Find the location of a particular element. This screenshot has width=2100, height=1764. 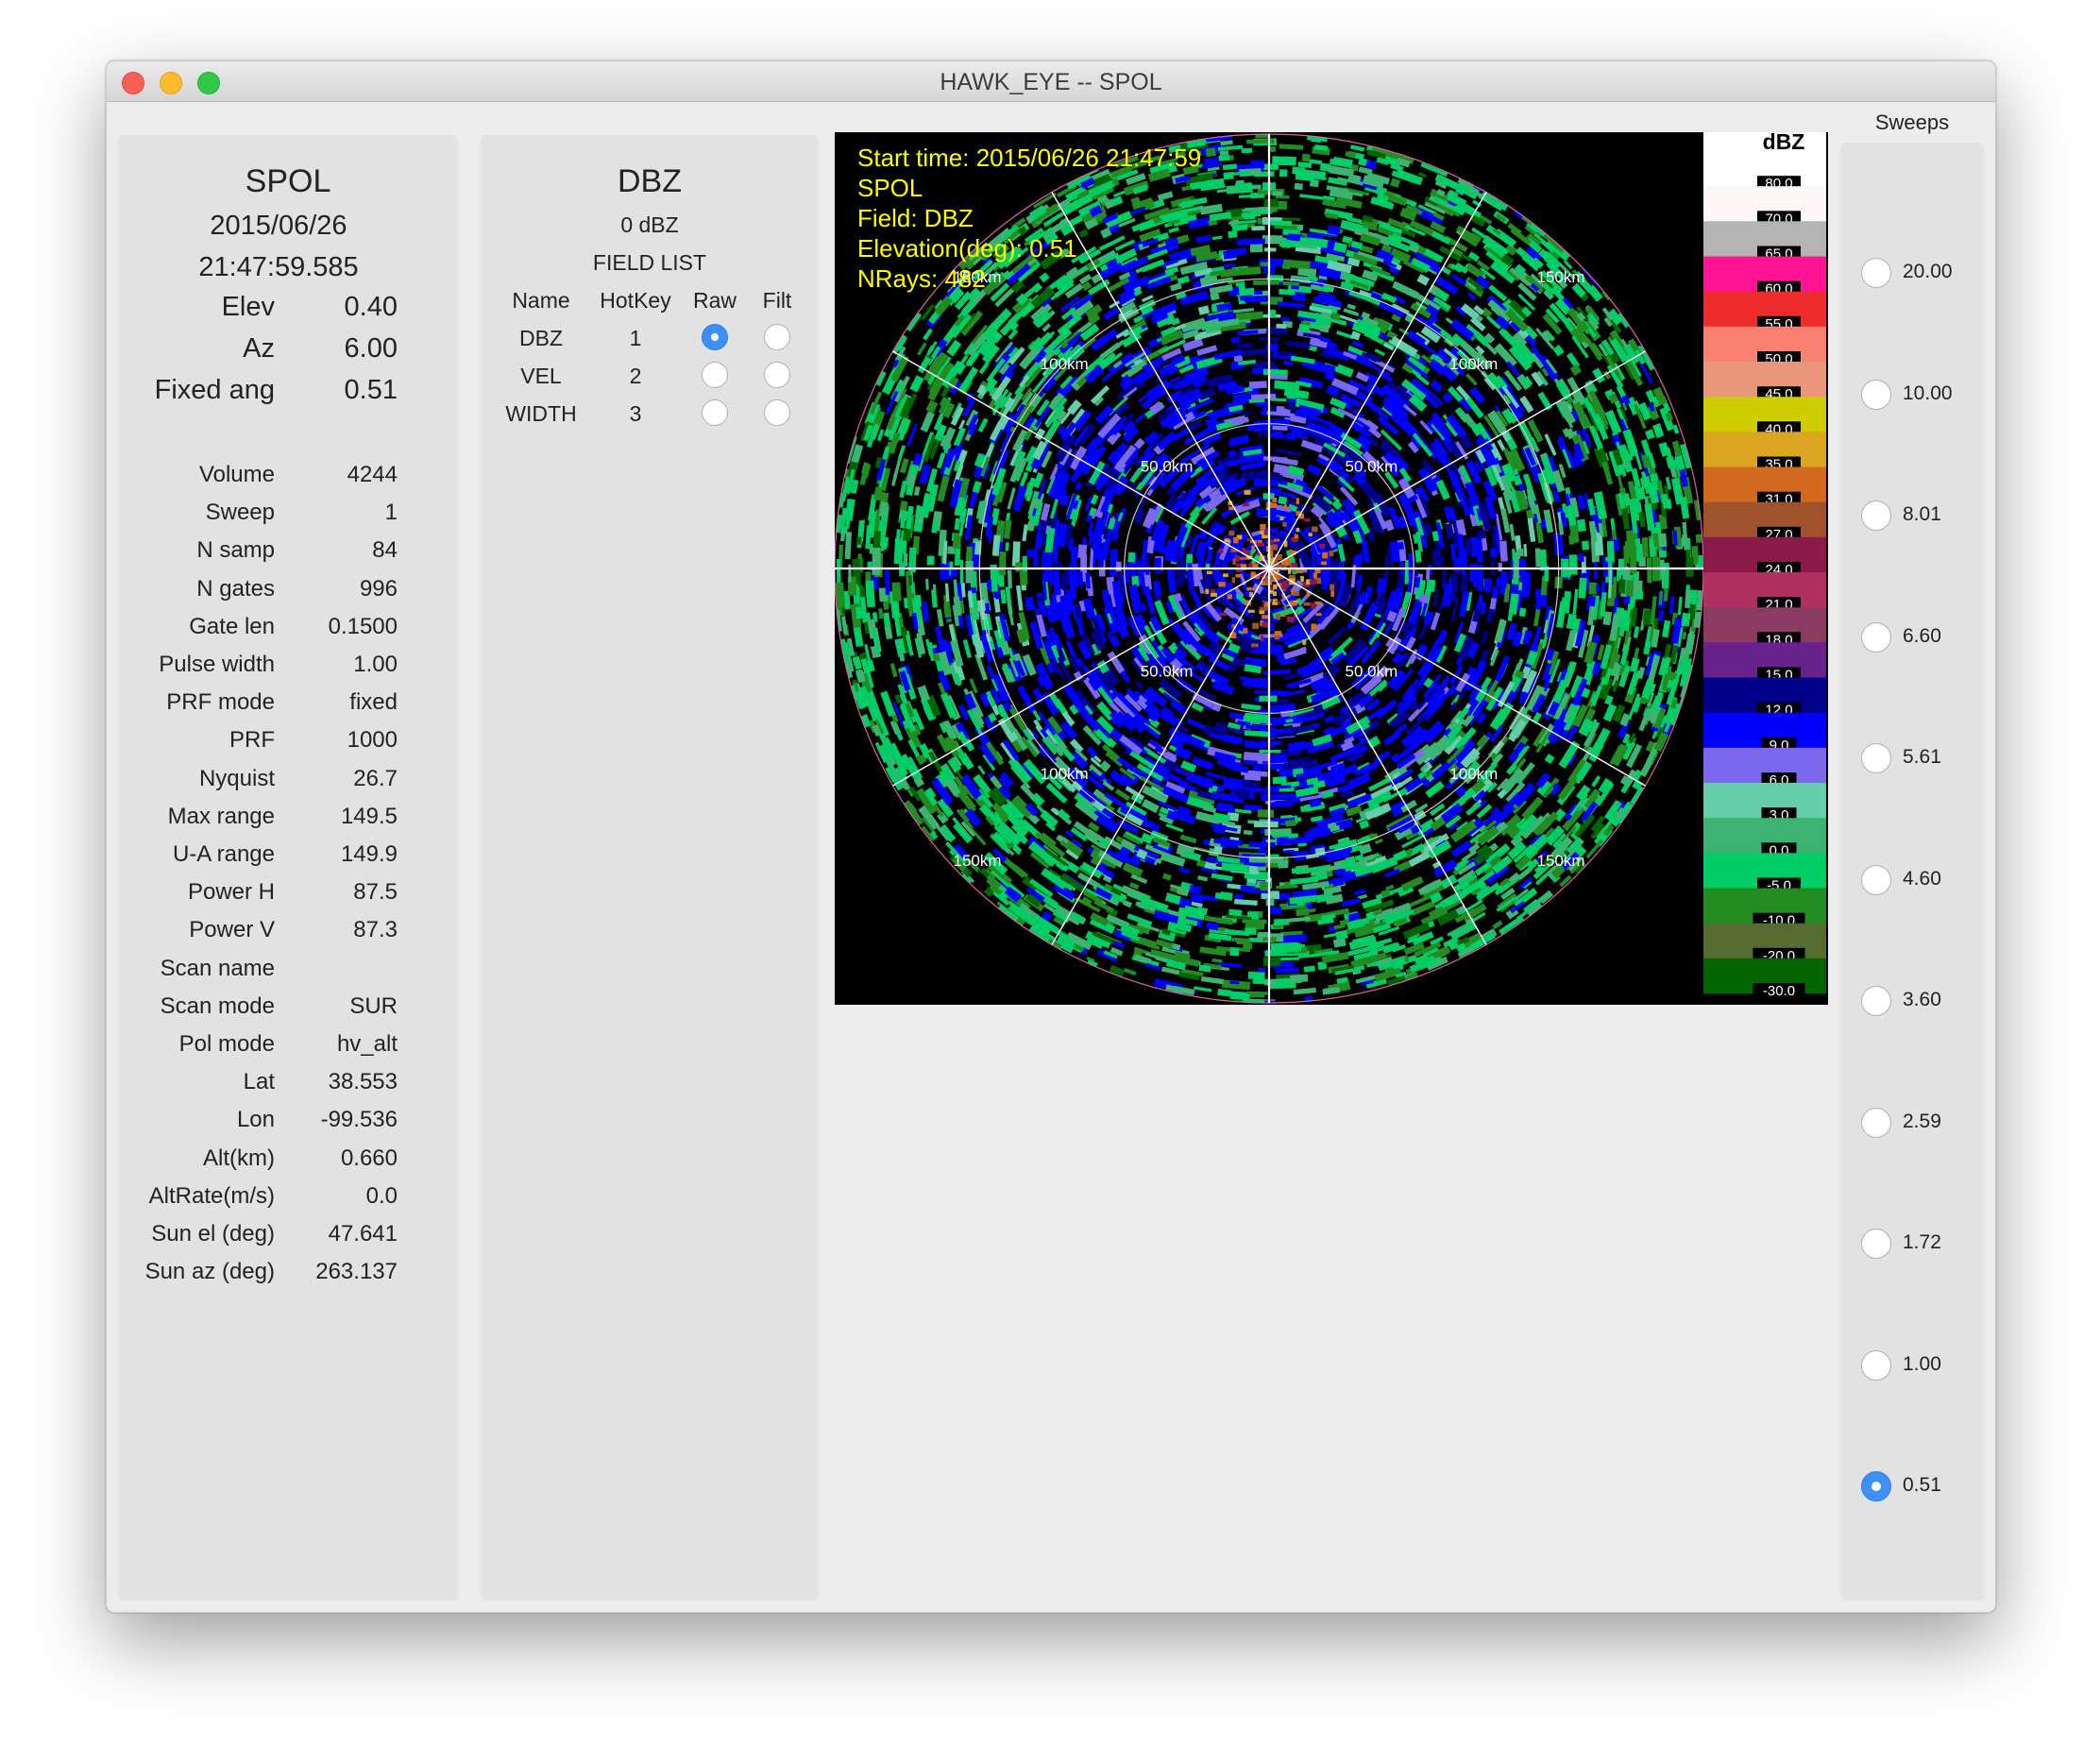

sweep-label: 8.01 is located at coordinates (1922, 514).